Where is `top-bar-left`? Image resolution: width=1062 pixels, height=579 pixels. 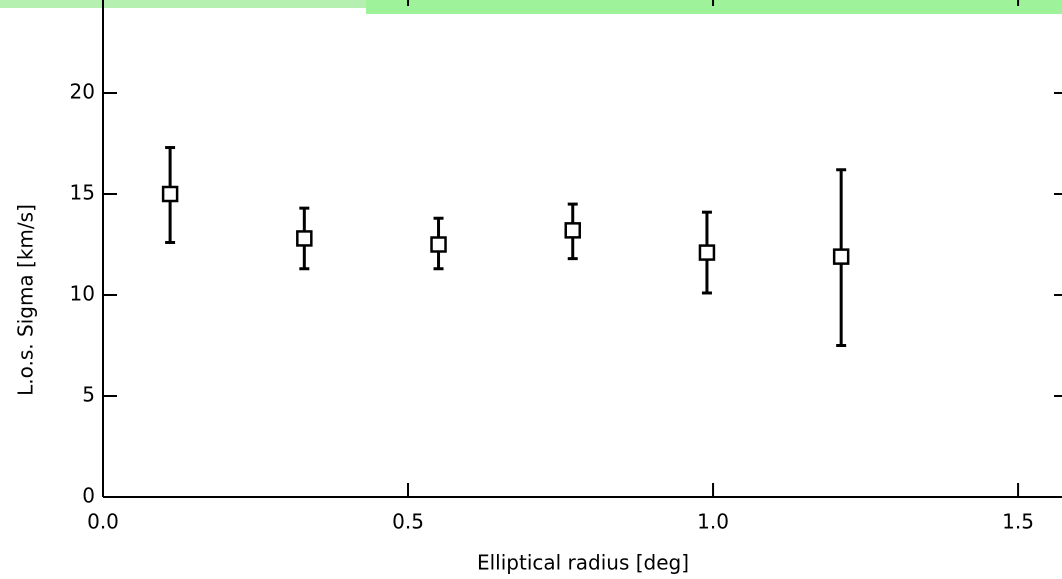 top-bar-left is located at coordinates (183, 4).